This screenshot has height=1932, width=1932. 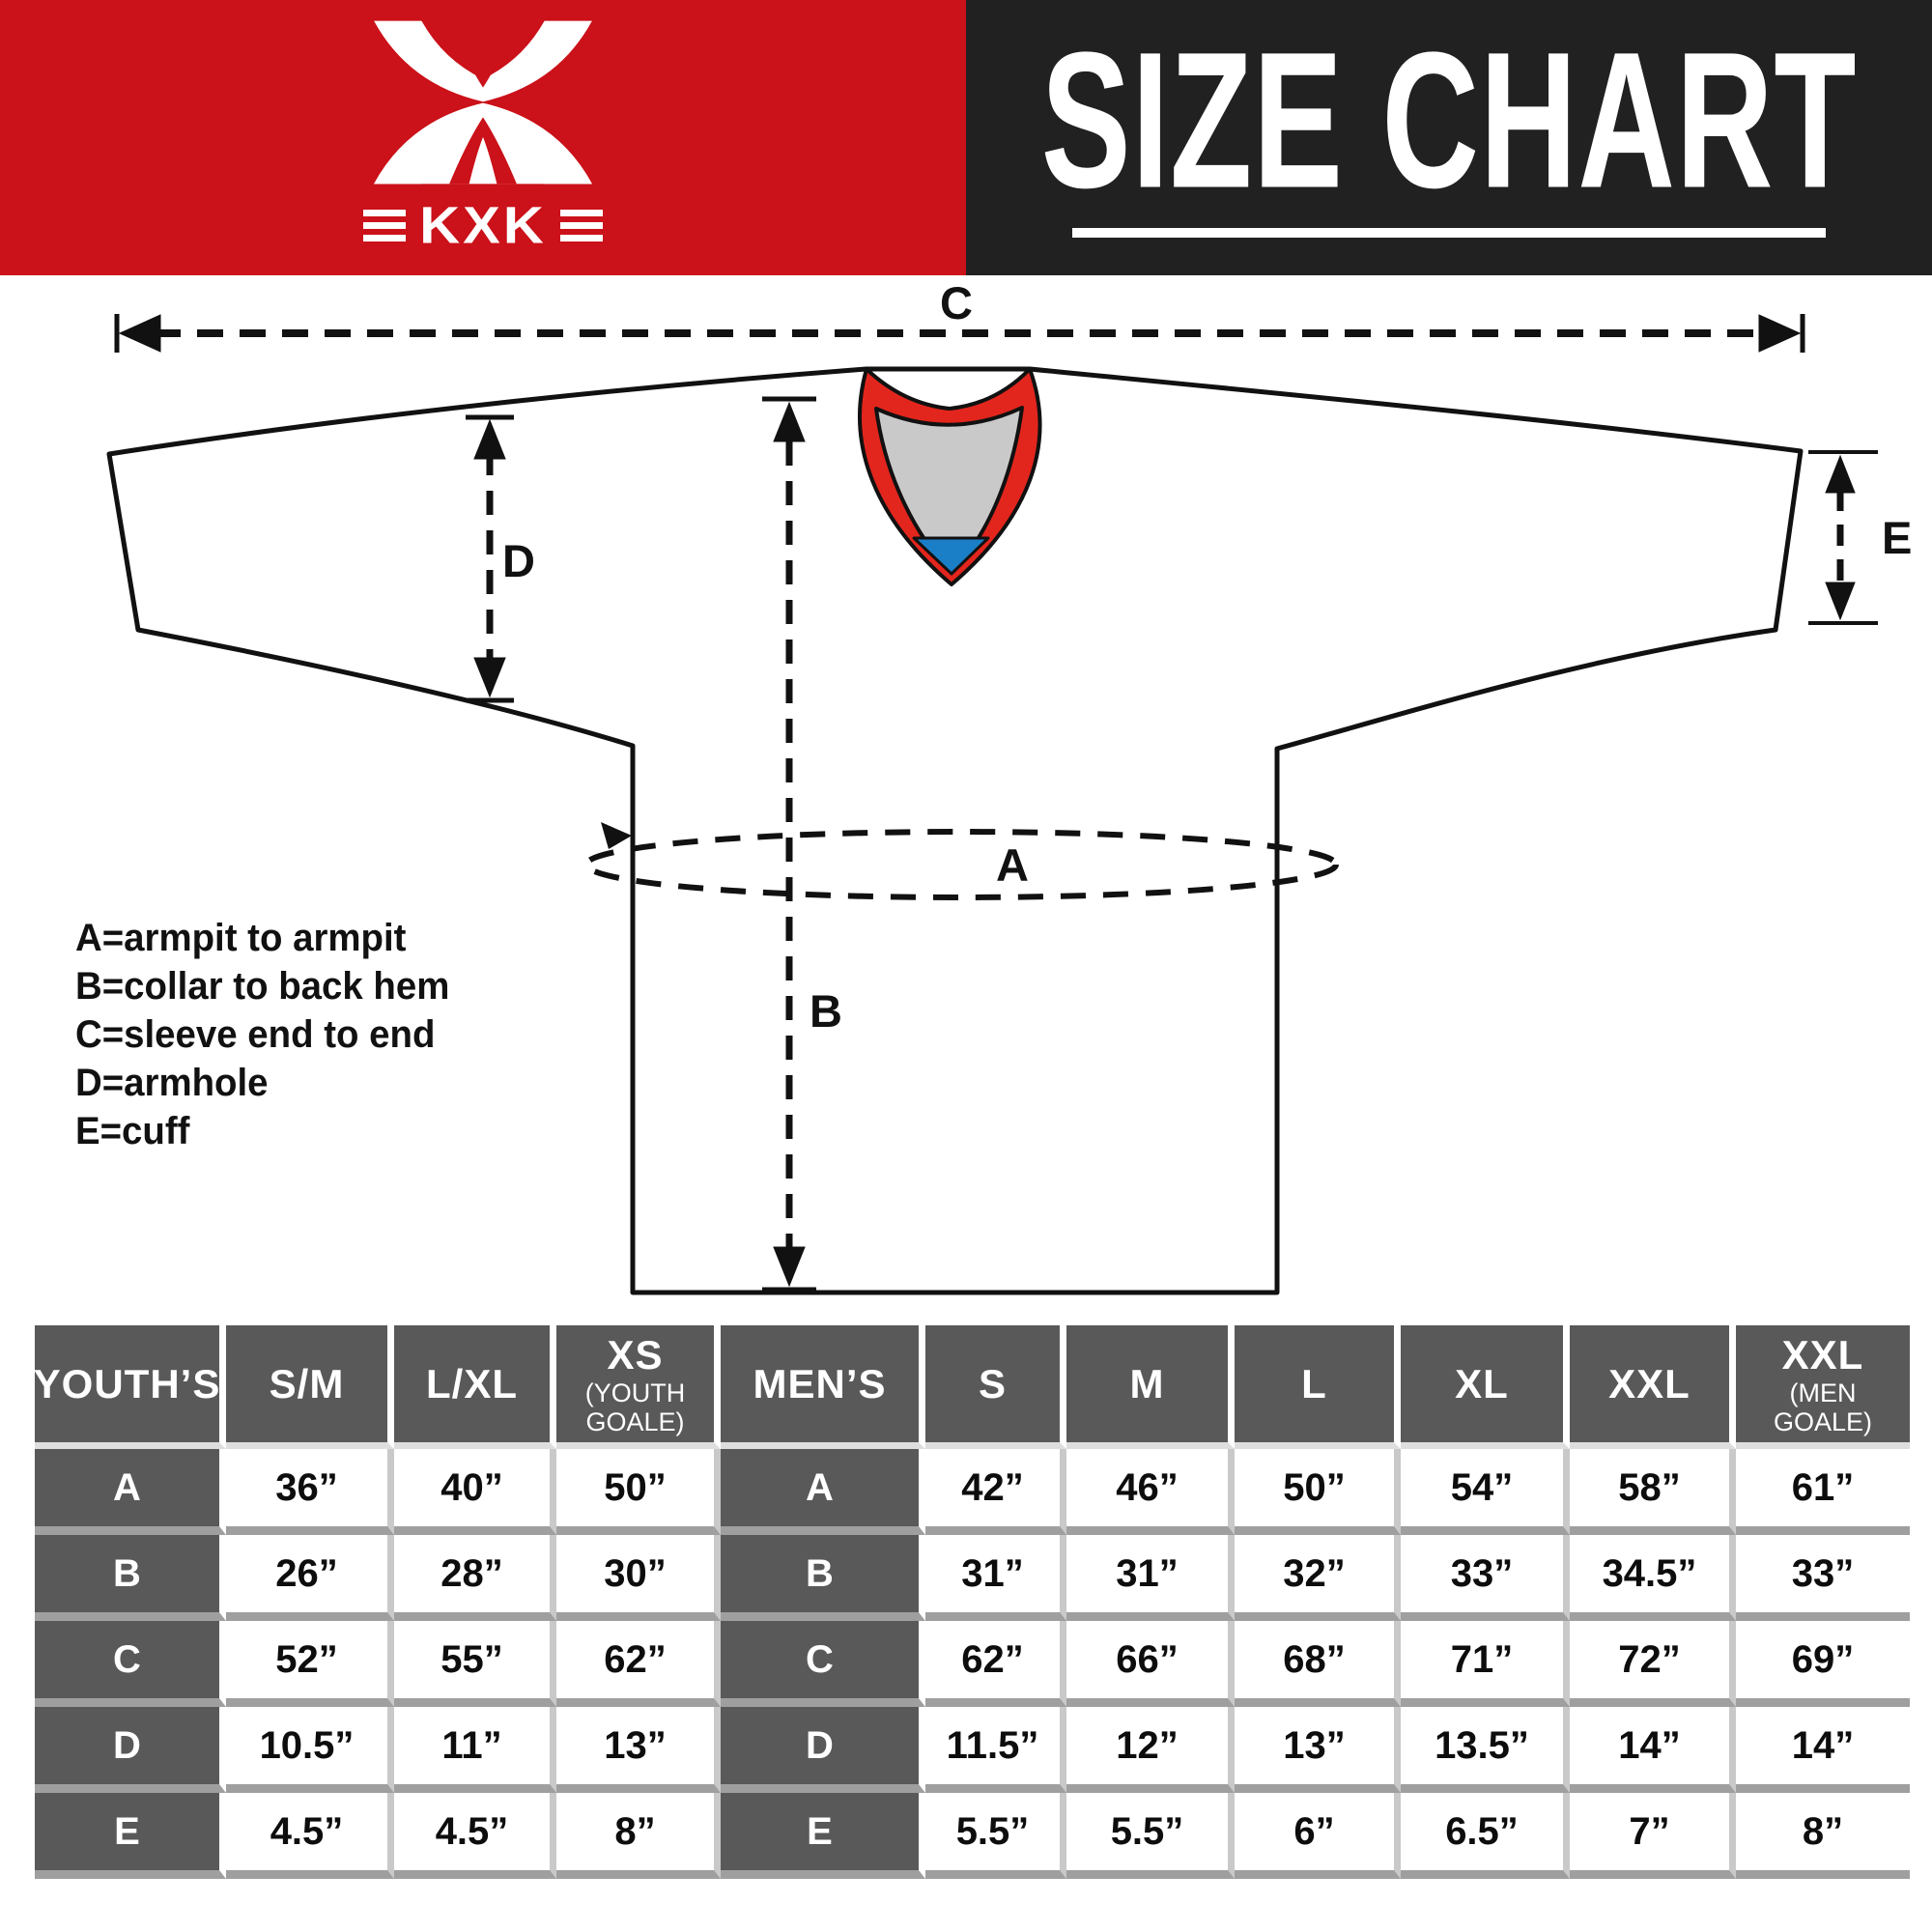 I want to click on logo-bars-left-icon, so click(x=385, y=225).